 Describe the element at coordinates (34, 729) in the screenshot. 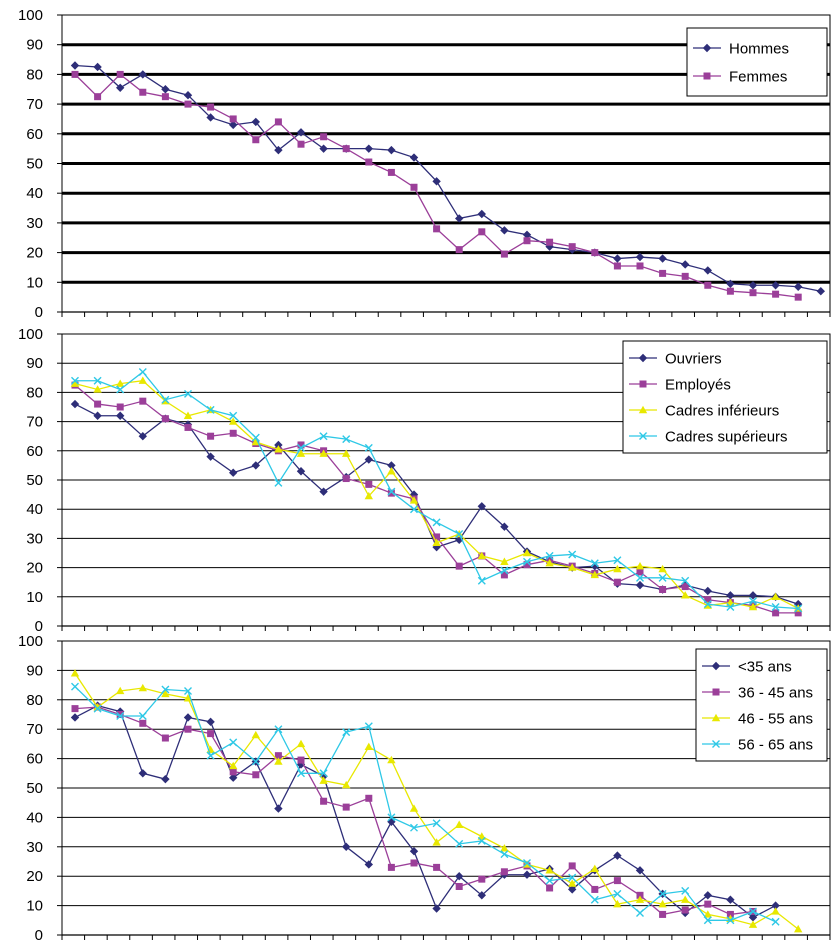

I see `y-tick-label: 70` at that location.